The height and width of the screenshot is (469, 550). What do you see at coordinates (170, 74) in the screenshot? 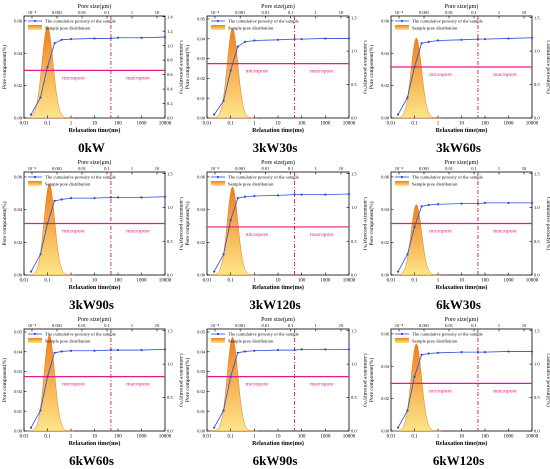
I see `y-right-tick-label: 0.6` at bounding box center [170, 74].